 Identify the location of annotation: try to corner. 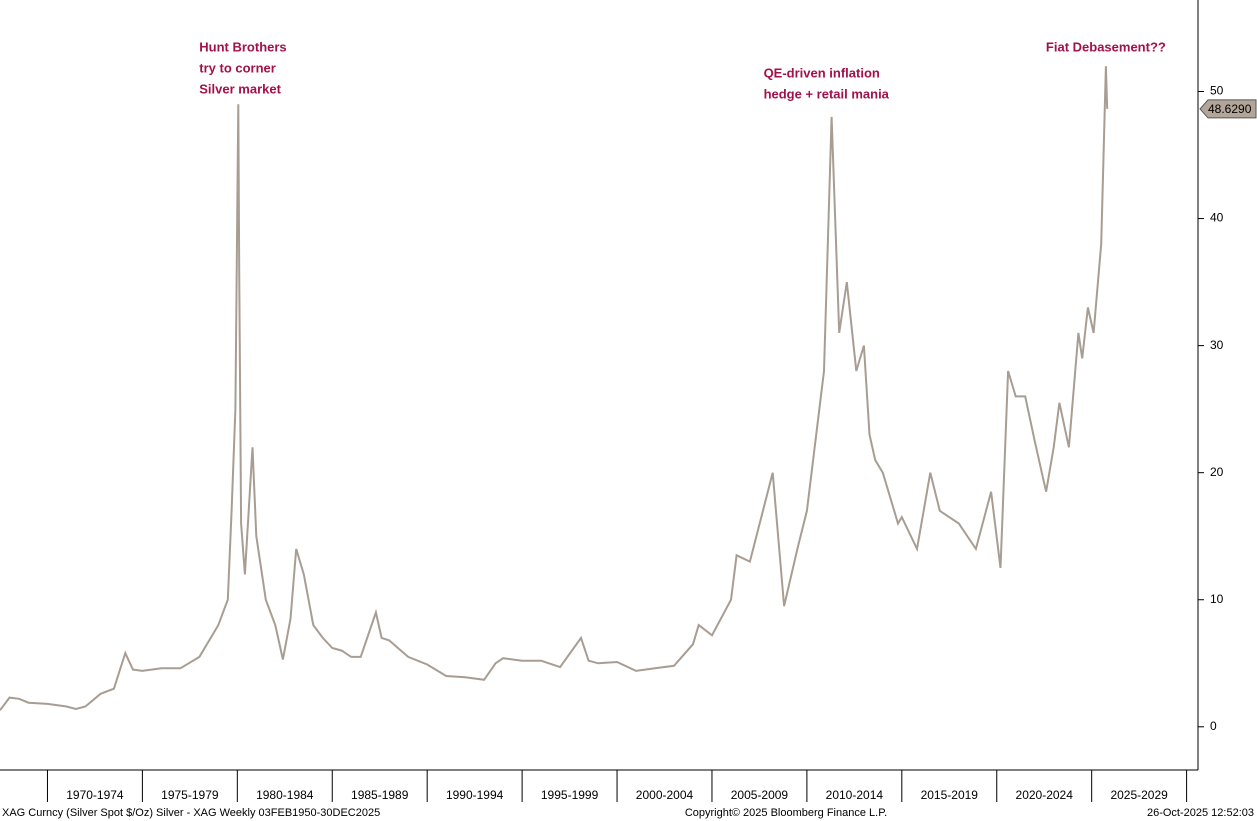
(237, 68).